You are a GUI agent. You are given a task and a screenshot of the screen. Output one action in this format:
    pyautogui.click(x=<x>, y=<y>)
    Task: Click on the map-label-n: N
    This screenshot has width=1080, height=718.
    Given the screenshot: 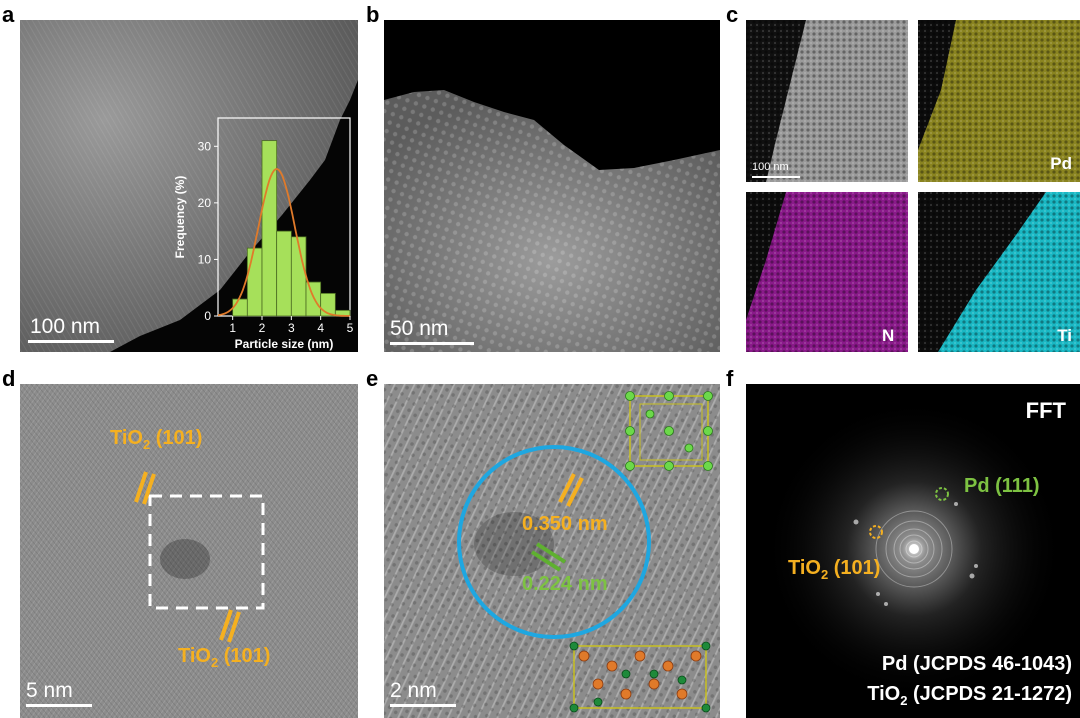 What is the action you would take?
    pyautogui.click(x=888, y=335)
    